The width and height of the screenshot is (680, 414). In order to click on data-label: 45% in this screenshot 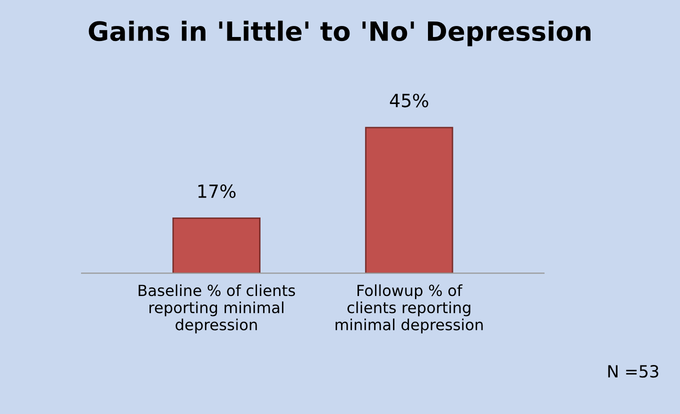, I will do `click(409, 101)`.